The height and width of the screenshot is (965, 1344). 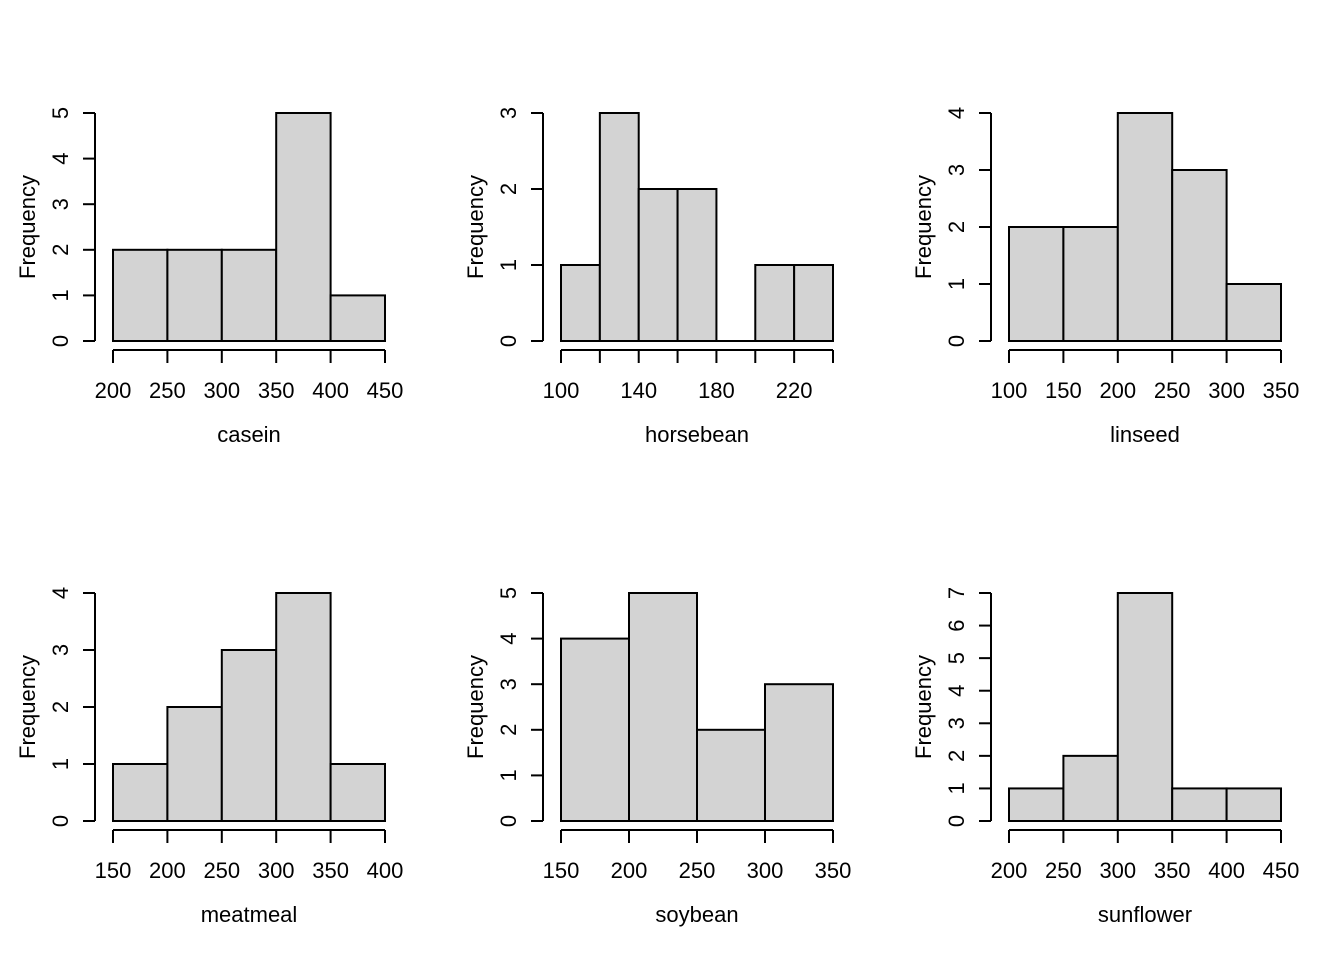 I want to click on histogram-horsebean: 0 1 2 3 Frequency 100 140 180 220 horsebean, so click(x=648, y=277).